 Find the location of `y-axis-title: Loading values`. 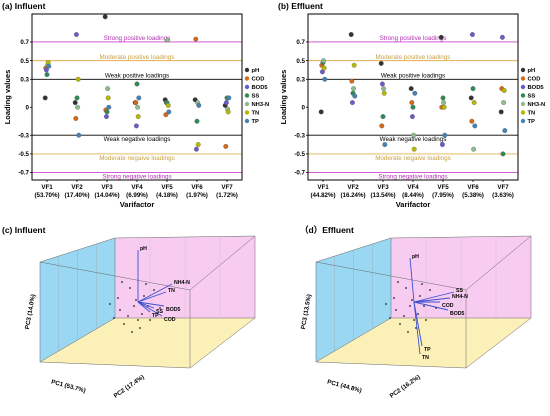

y-axis-title: Loading values is located at coordinates (7, 97).